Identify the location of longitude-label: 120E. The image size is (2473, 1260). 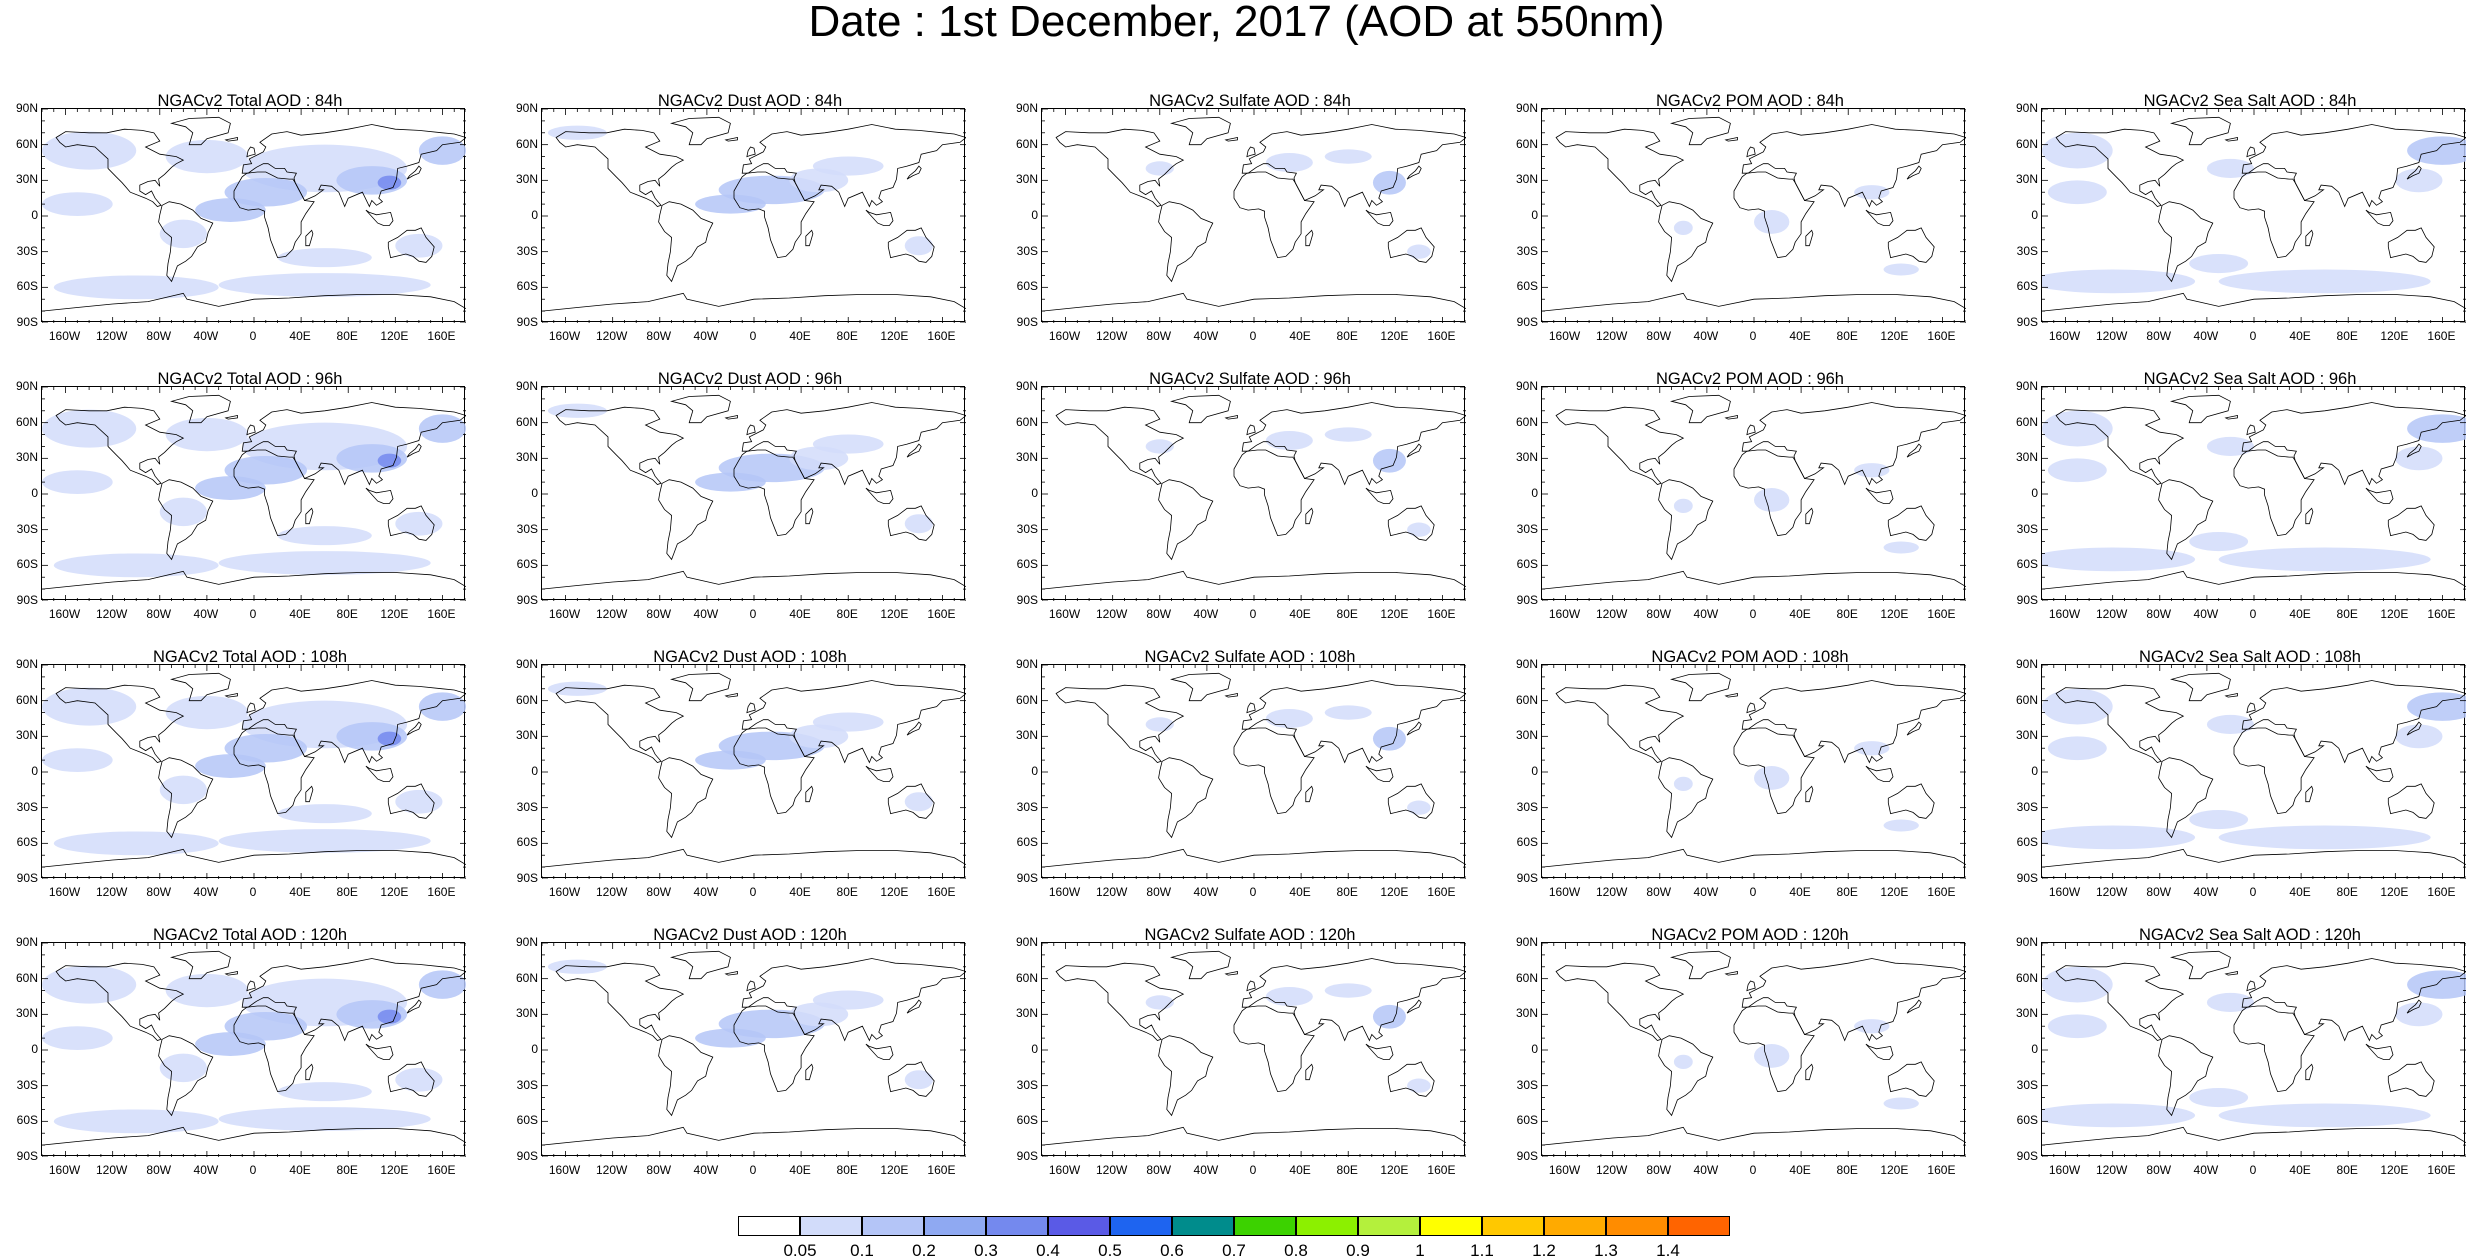
(1894, 1170).